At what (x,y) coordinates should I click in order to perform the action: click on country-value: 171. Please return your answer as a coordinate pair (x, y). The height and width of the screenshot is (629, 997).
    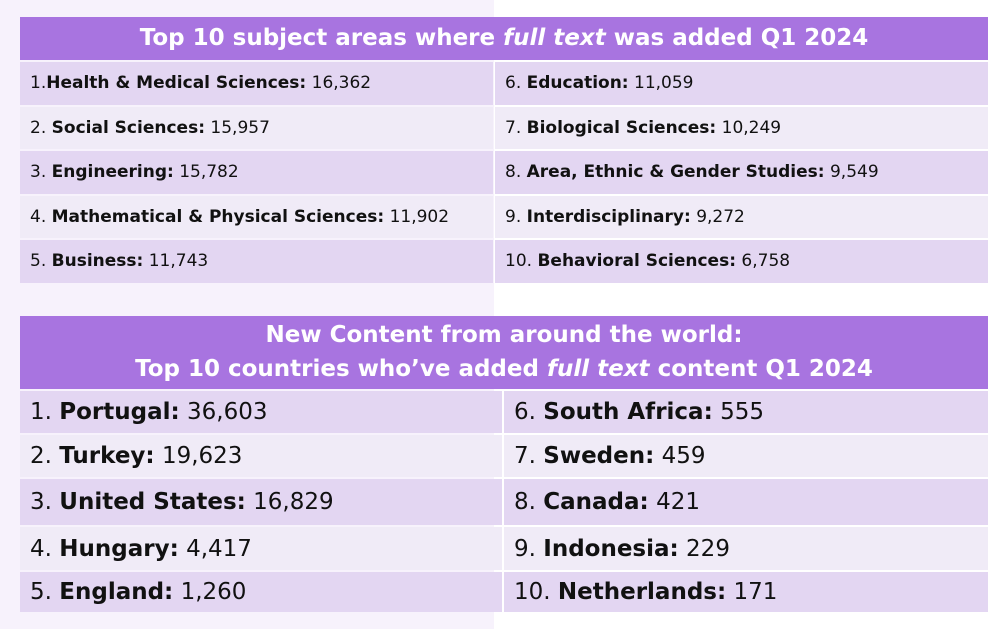
    Looking at the image, I should click on (755, 592).